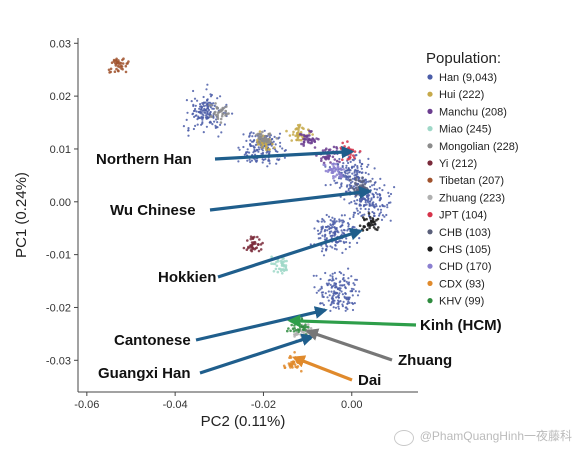 The height and width of the screenshot is (450, 580). What do you see at coordinates (461, 95) in the screenshot?
I see `legend-label: Hui (222)` at bounding box center [461, 95].